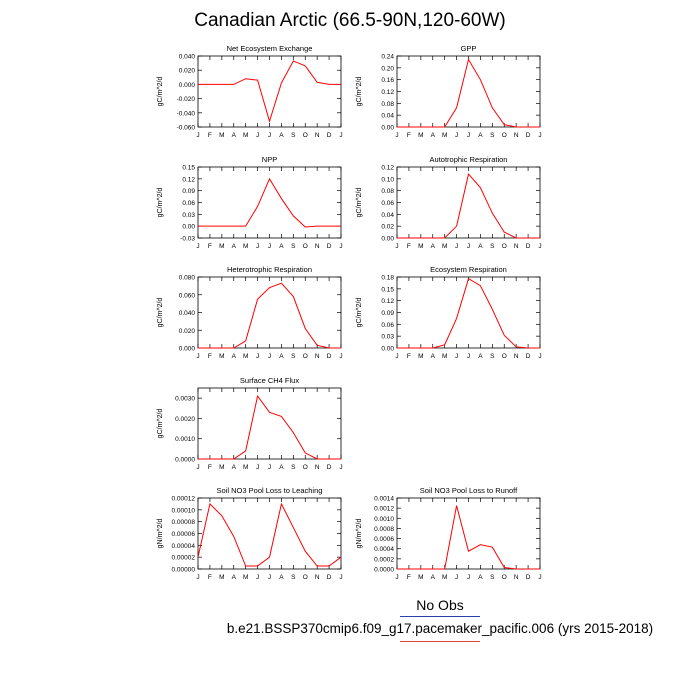  Describe the element at coordinates (187, 71) in the screenshot. I see `y-tick-label: 0.020` at that location.